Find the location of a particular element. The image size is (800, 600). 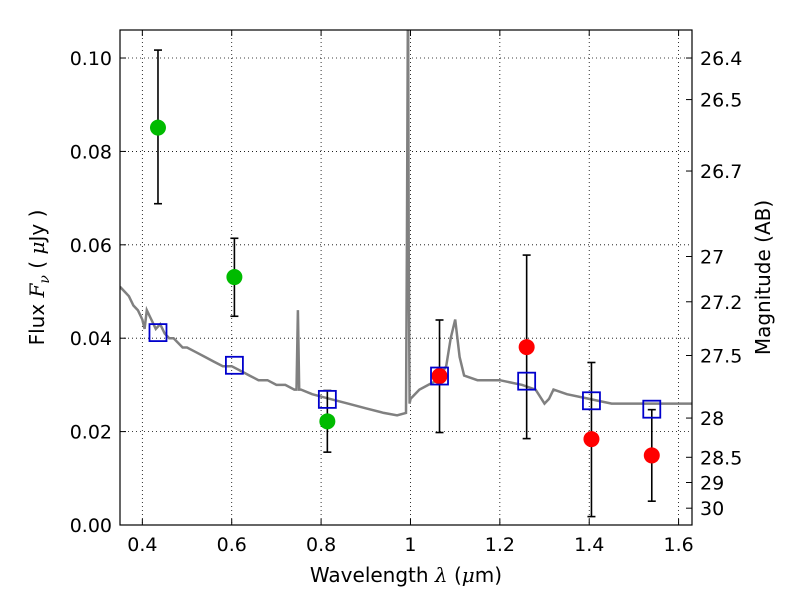

right-y-tick-label: 26.7 is located at coordinates (721, 172).